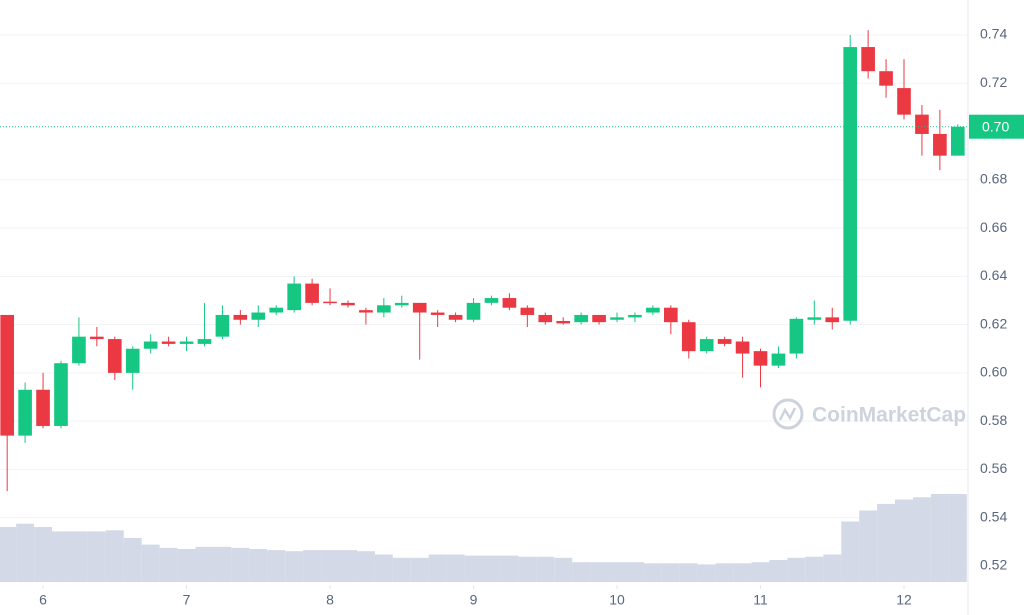 This screenshot has width=1024, height=615. What do you see at coordinates (993, 565) in the screenshot?
I see `y-tick-label: 0.52` at bounding box center [993, 565].